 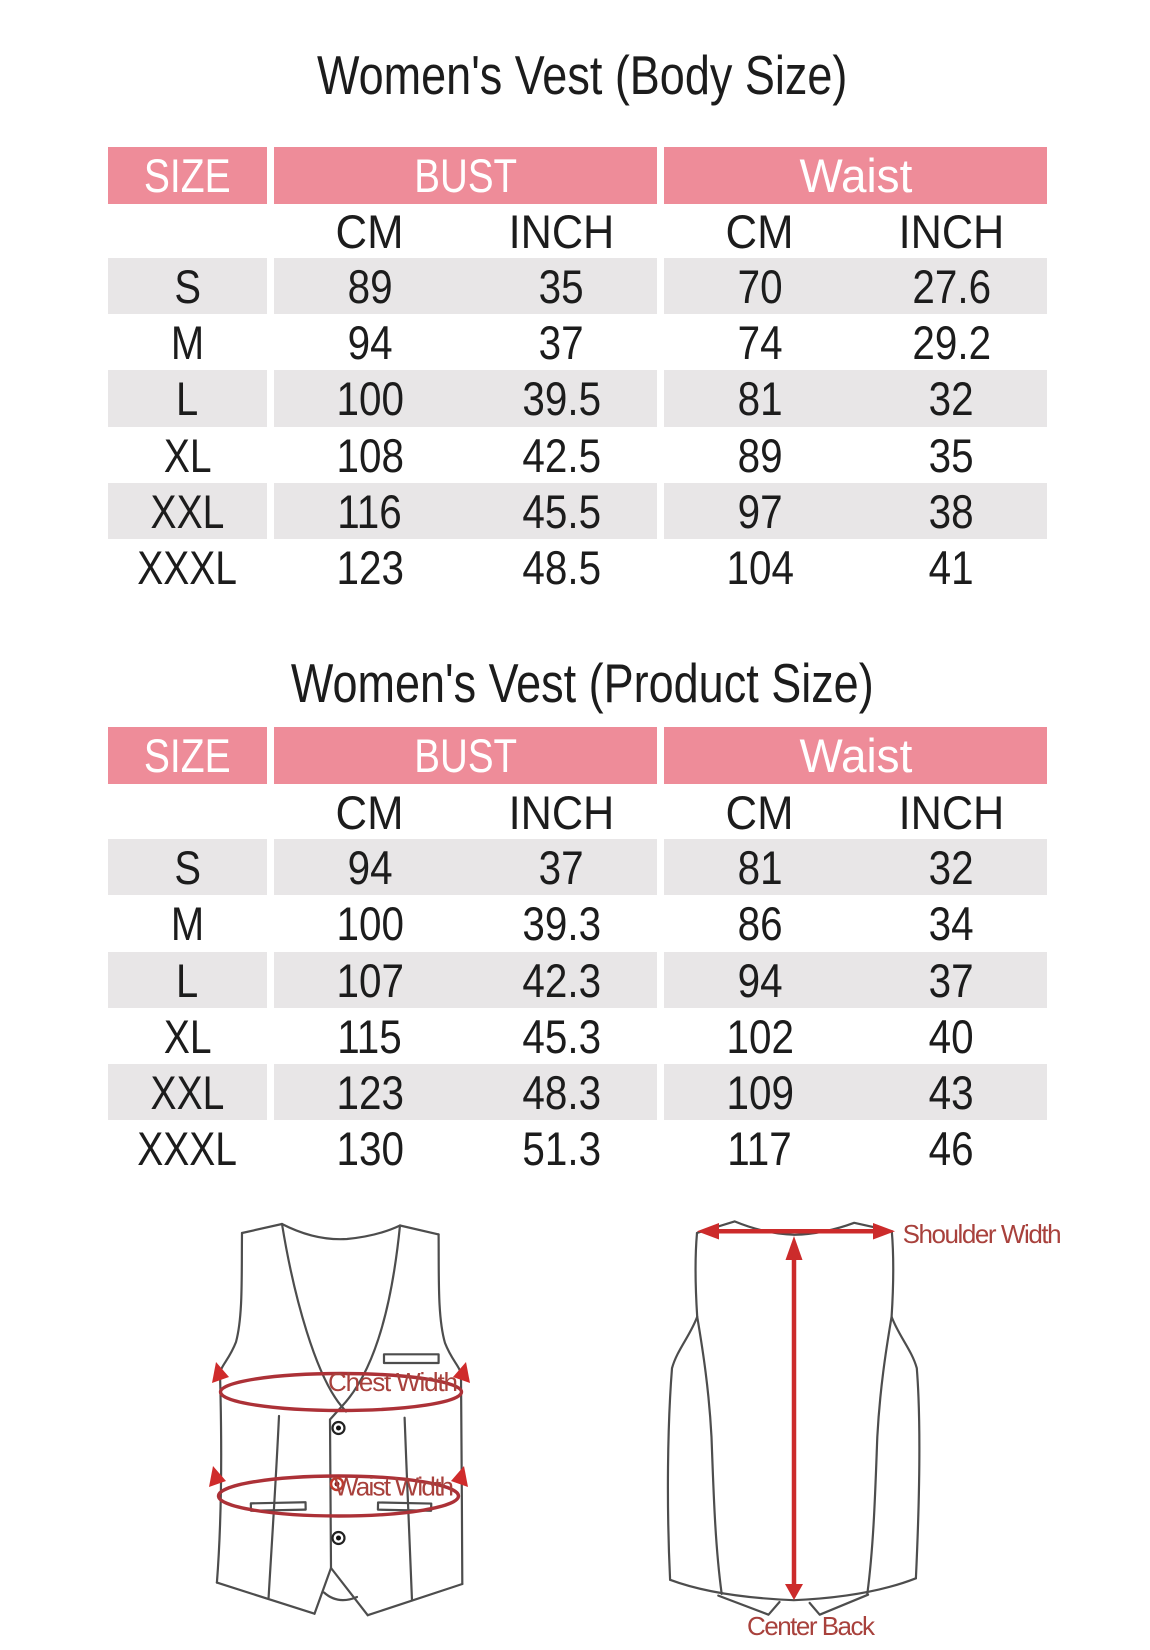 What do you see at coordinates (982, 1234) in the screenshot?
I see `svg-text: Shoulder Width` at bounding box center [982, 1234].